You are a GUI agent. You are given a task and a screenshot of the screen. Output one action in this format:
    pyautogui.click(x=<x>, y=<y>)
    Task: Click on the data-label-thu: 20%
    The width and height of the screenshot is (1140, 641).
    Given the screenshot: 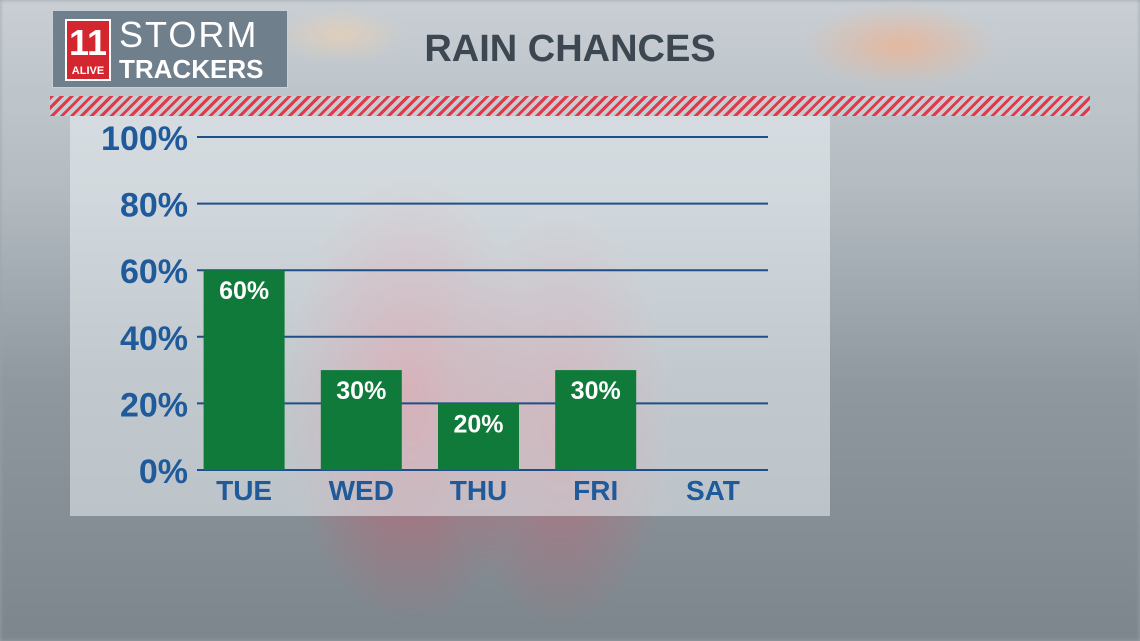 What is the action you would take?
    pyautogui.click(x=478, y=424)
    